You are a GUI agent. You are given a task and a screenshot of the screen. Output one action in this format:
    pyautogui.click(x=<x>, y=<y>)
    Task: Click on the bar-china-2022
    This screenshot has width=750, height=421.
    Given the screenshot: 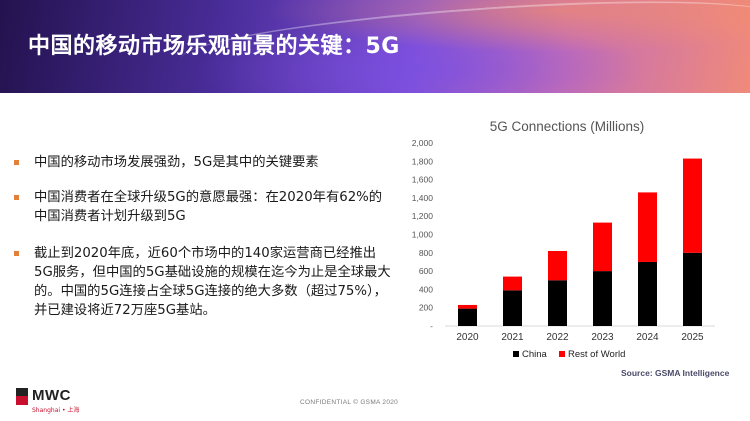 What is the action you would take?
    pyautogui.click(x=557, y=303)
    